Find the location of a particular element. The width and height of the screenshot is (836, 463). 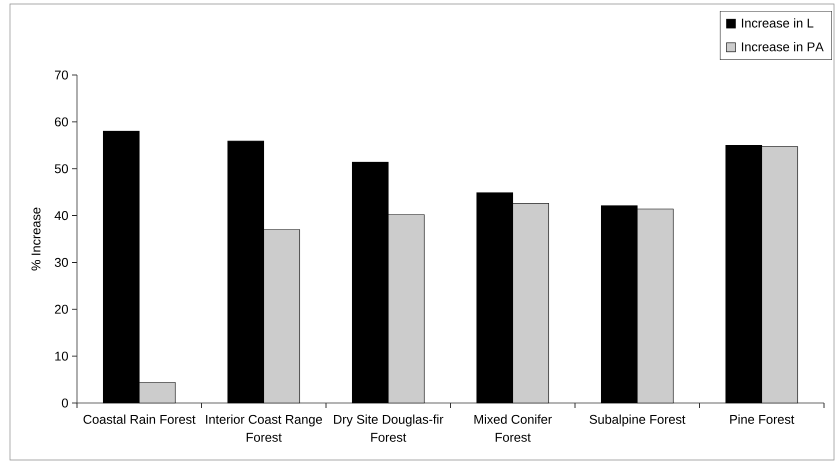

y-tick-label: 0 is located at coordinates (65, 403).